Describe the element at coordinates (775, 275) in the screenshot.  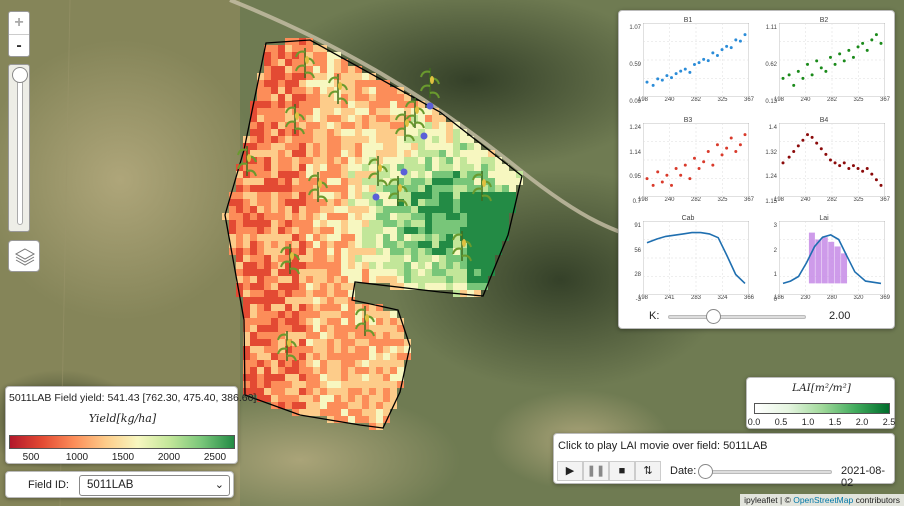
I see `y-tick-label: 1` at that location.